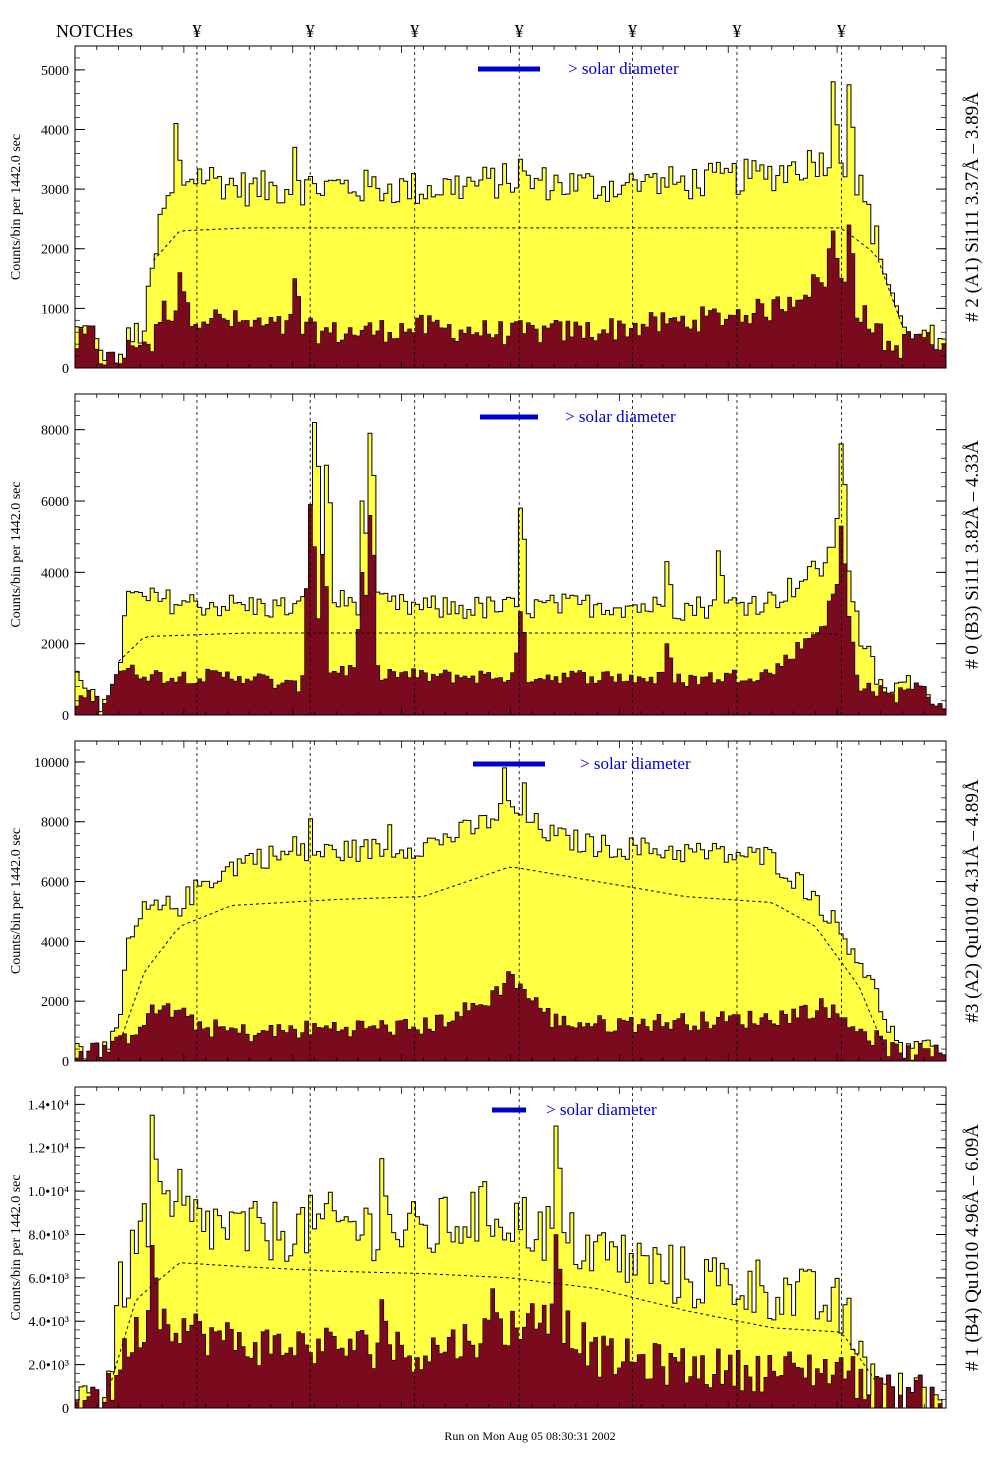 The height and width of the screenshot is (1476, 1004). What do you see at coordinates (632, 31) in the screenshot?
I see `notch-marker-5: ¥` at bounding box center [632, 31].